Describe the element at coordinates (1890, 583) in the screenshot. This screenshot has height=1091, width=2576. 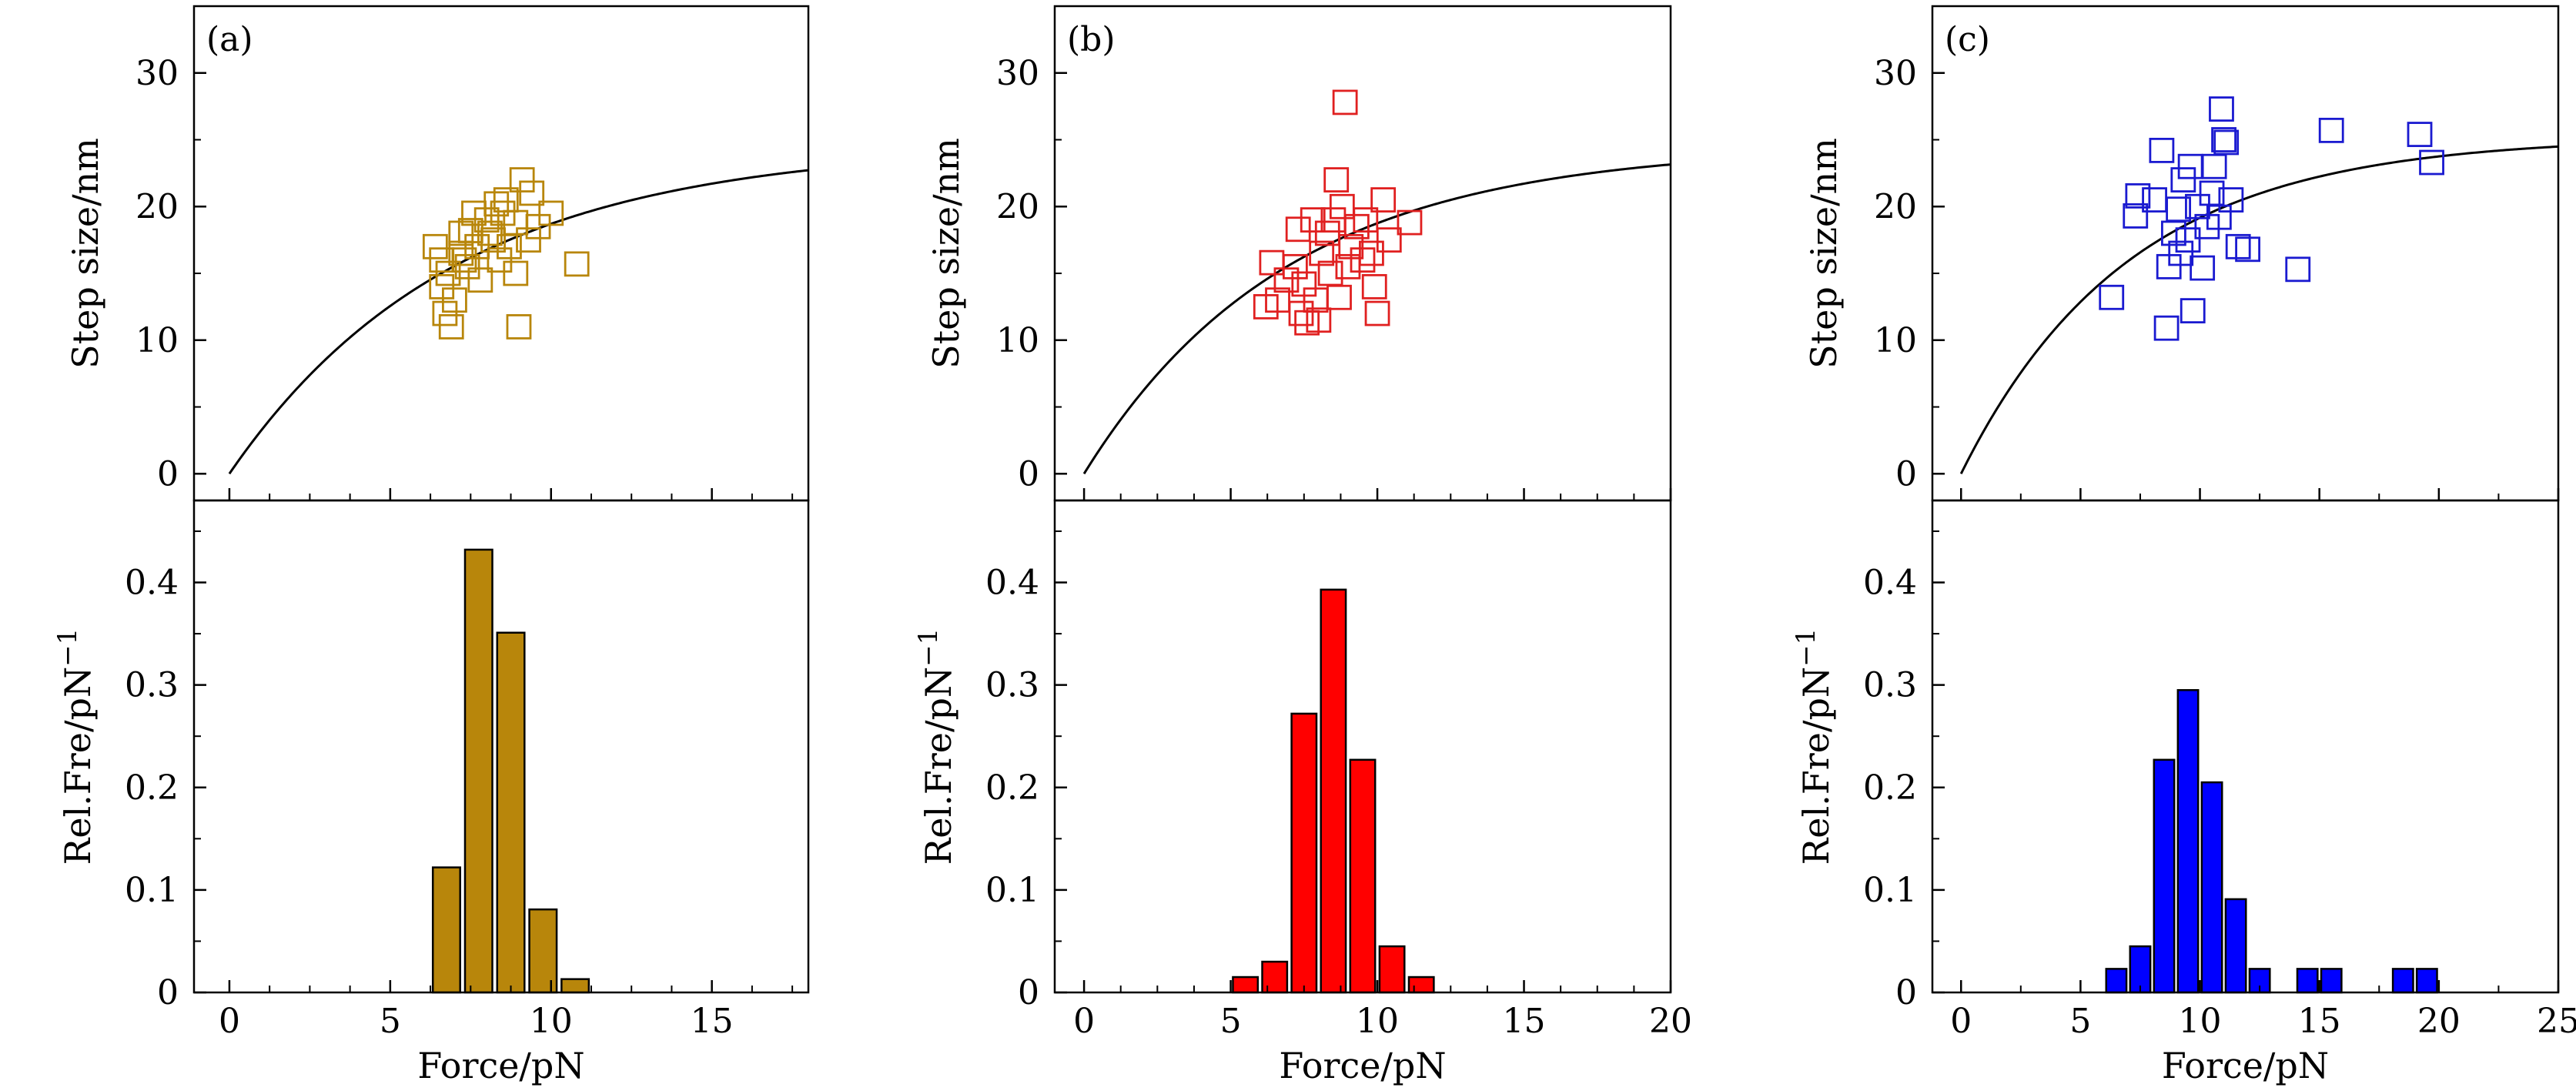
I see `y-tick-label: 0.4` at that location.